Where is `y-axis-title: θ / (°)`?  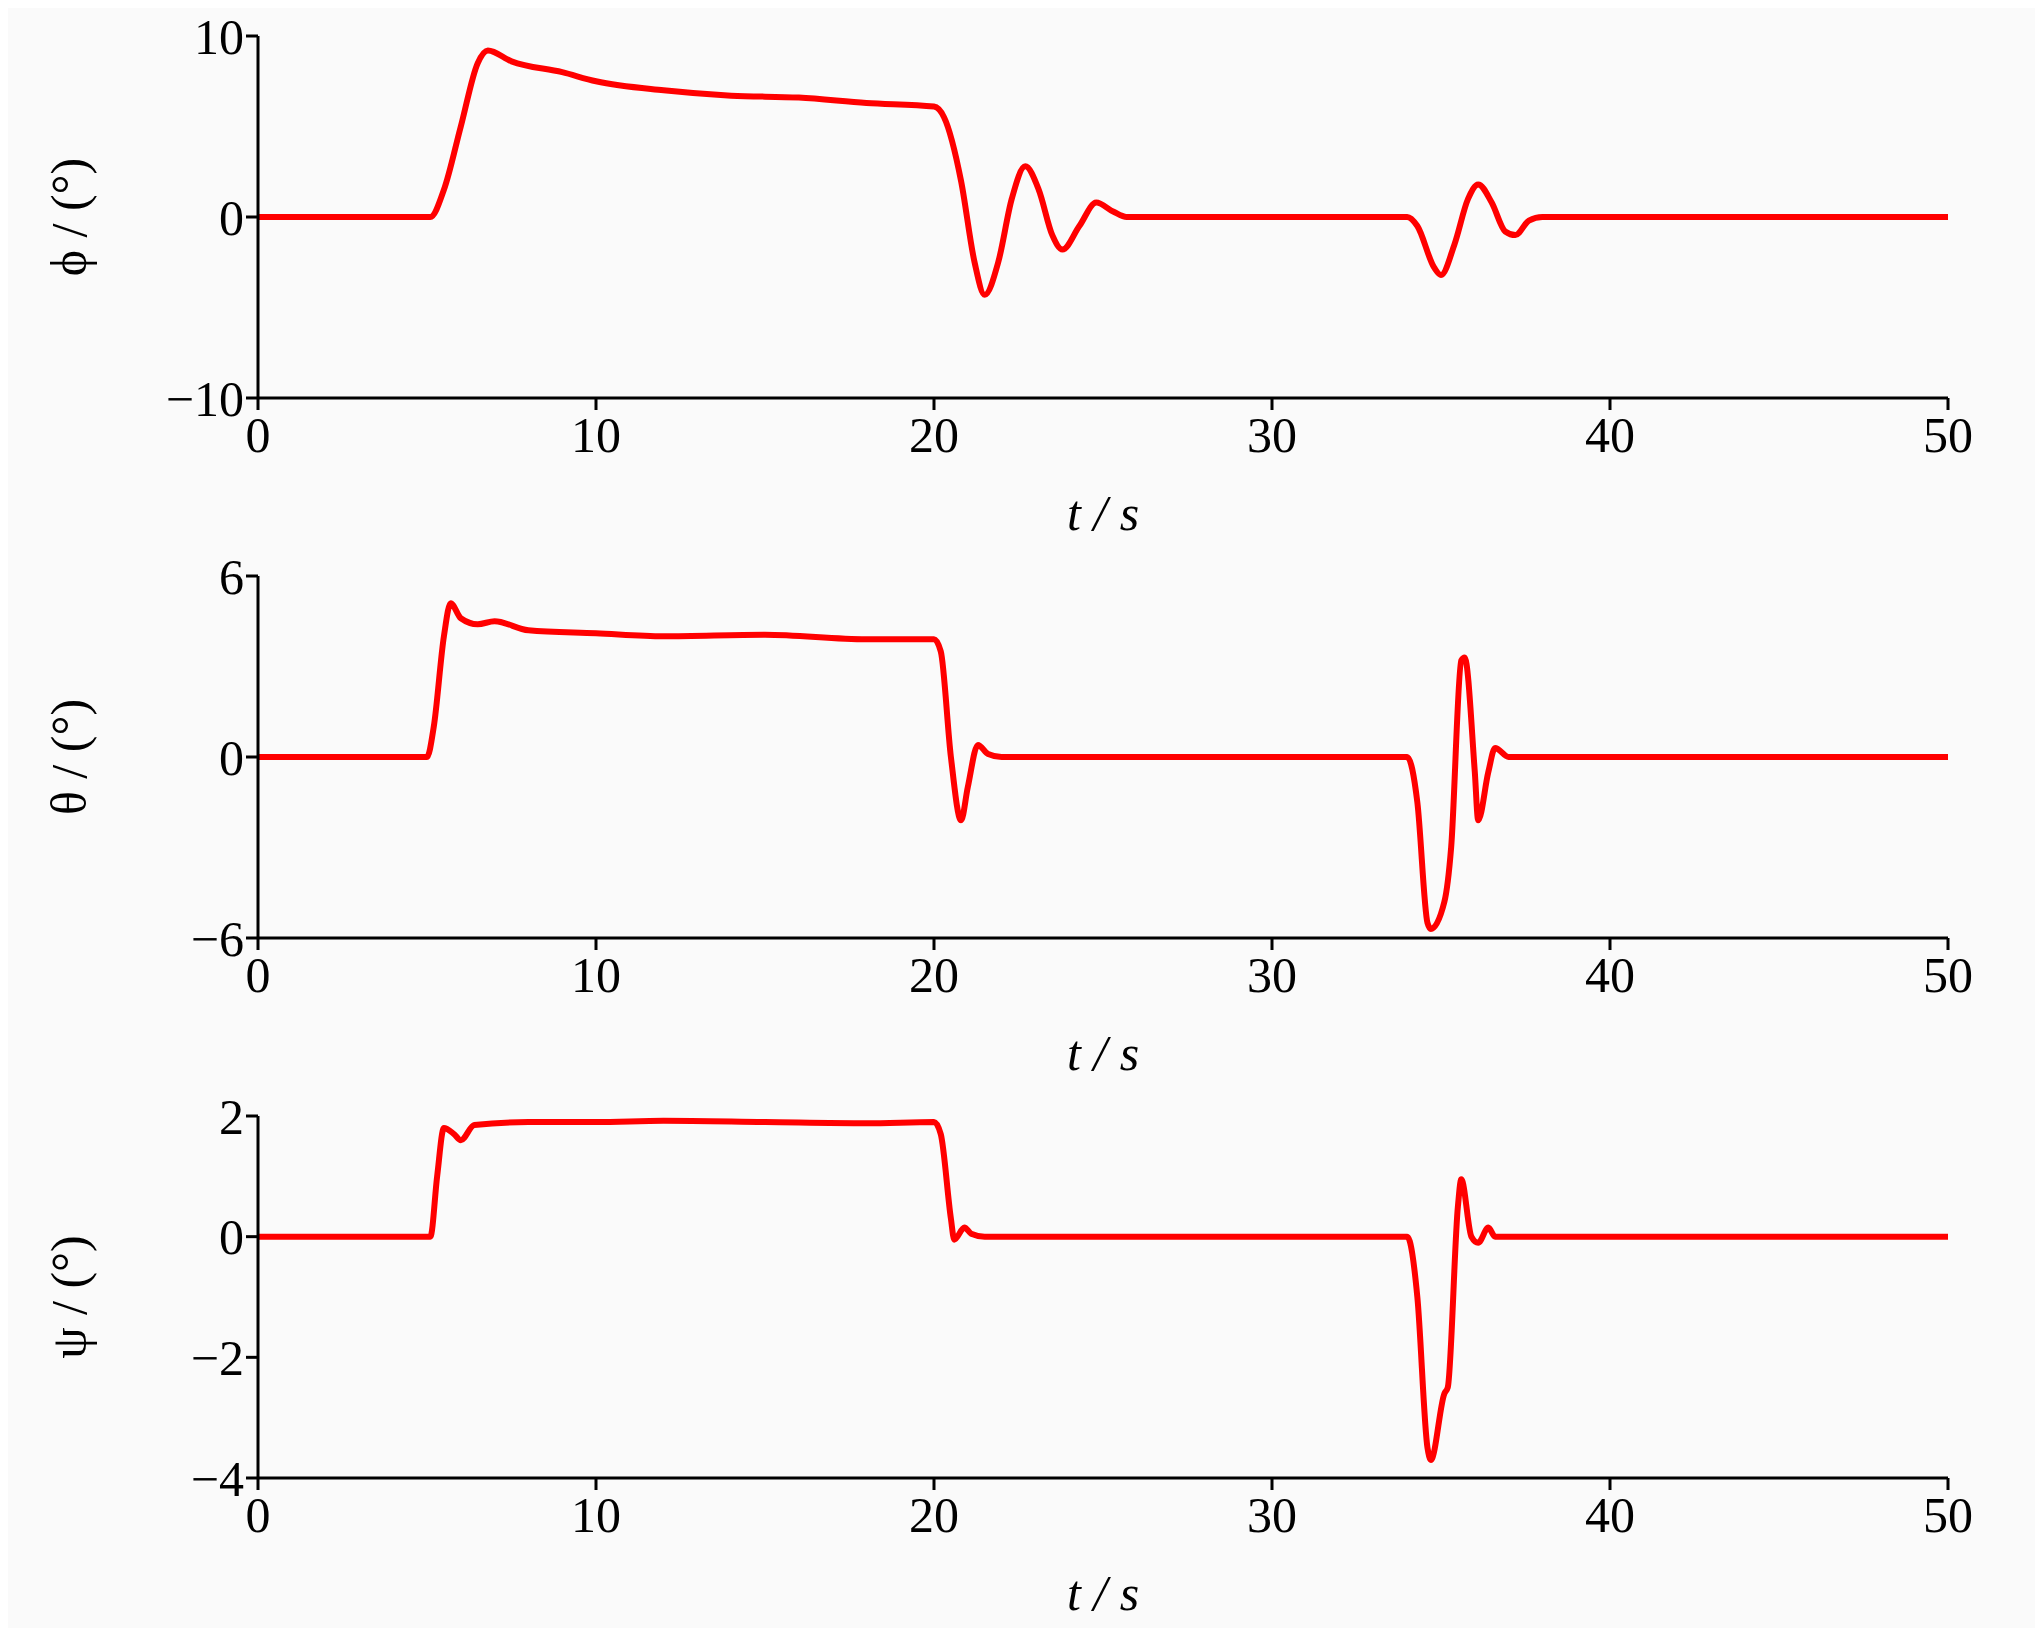 y-axis-title: θ / (°) is located at coordinates (68, 757).